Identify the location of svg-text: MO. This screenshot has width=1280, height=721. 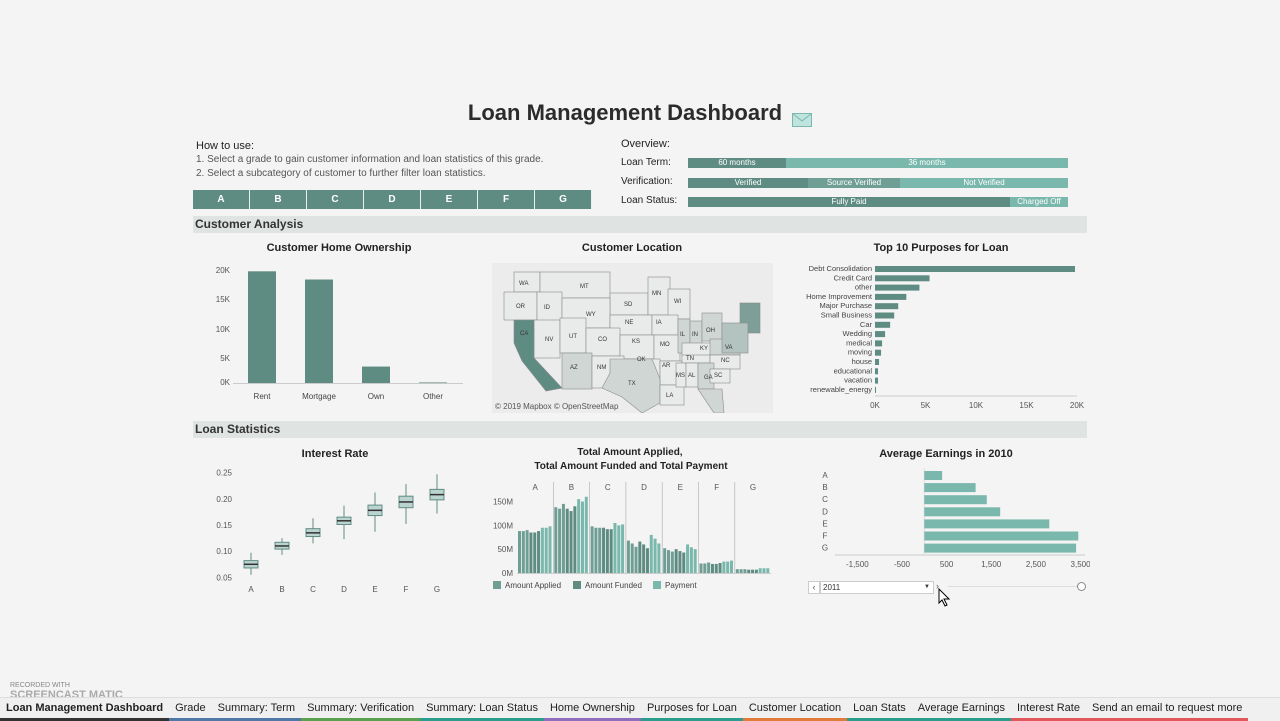
(665, 345).